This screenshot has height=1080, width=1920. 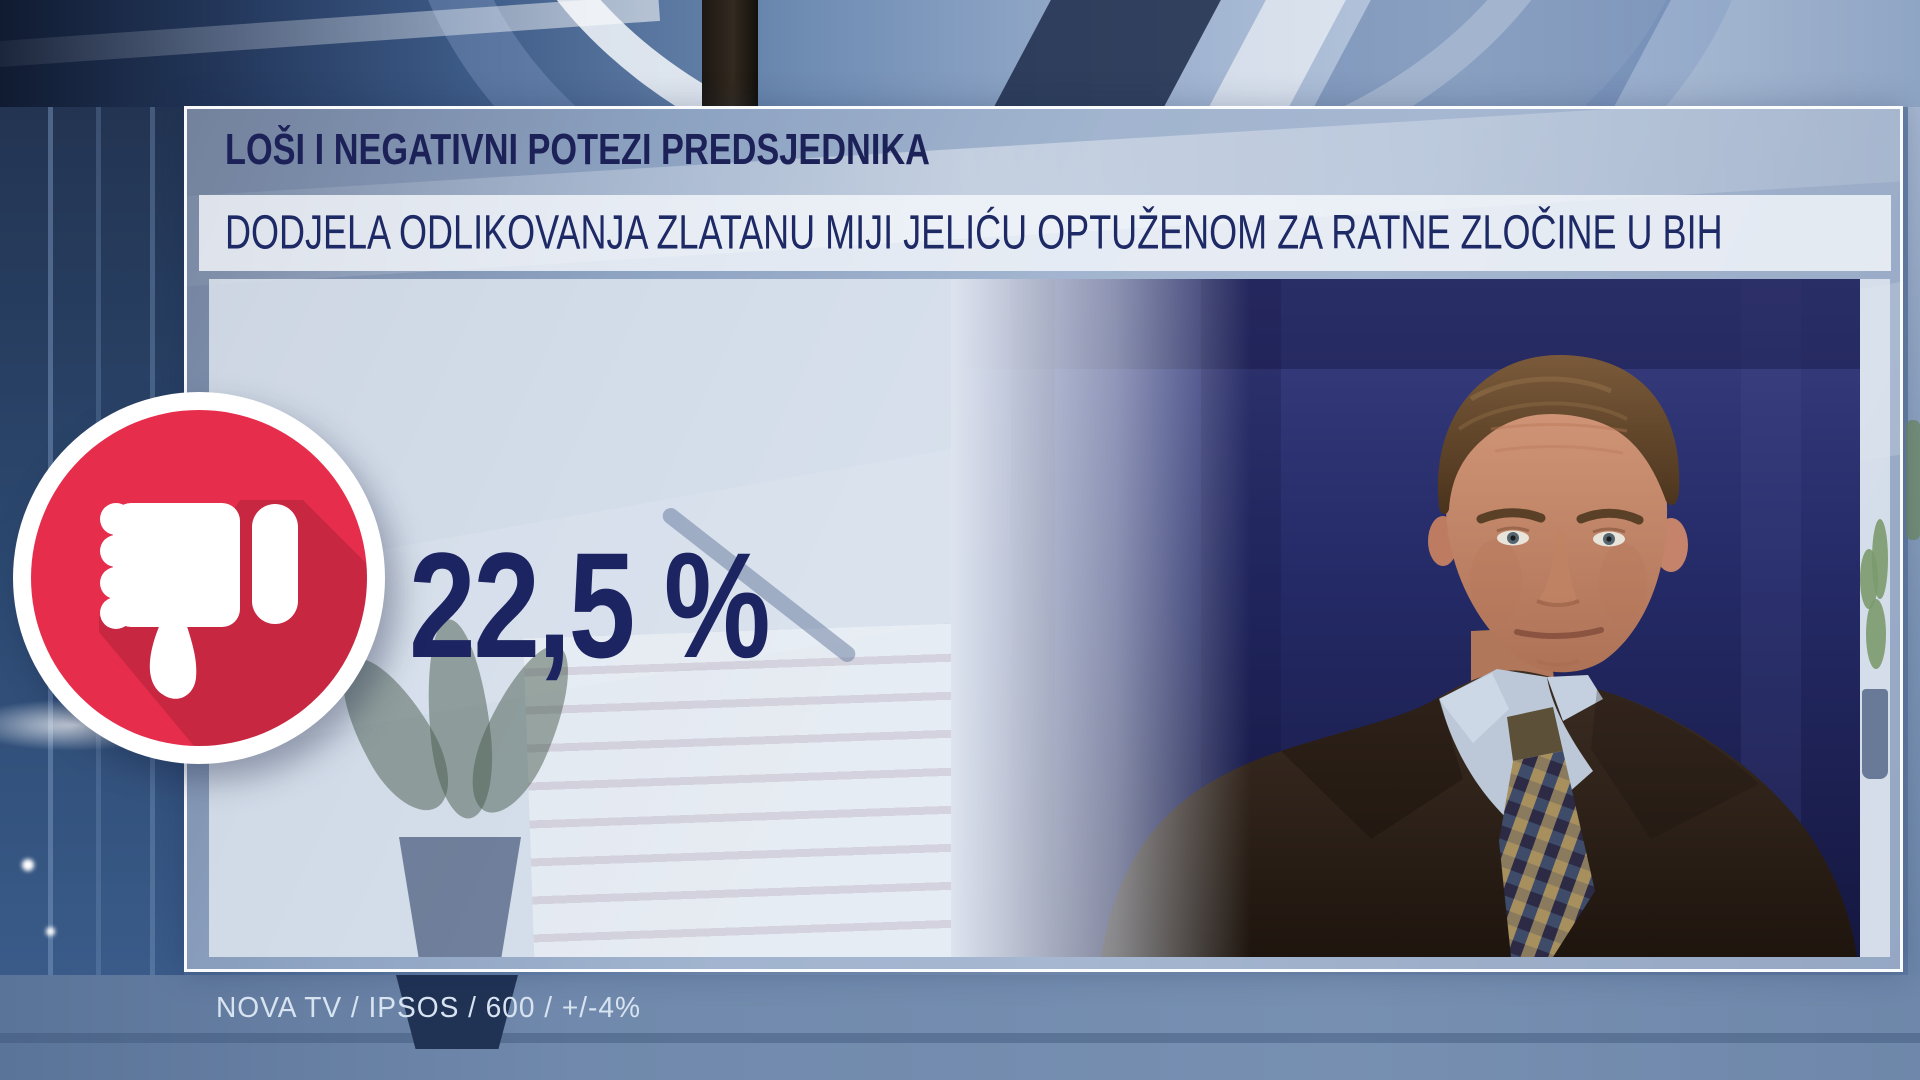 What do you see at coordinates (457, 1012) in the screenshot?
I see `plant-pot-silhouette` at bounding box center [457, 1012].